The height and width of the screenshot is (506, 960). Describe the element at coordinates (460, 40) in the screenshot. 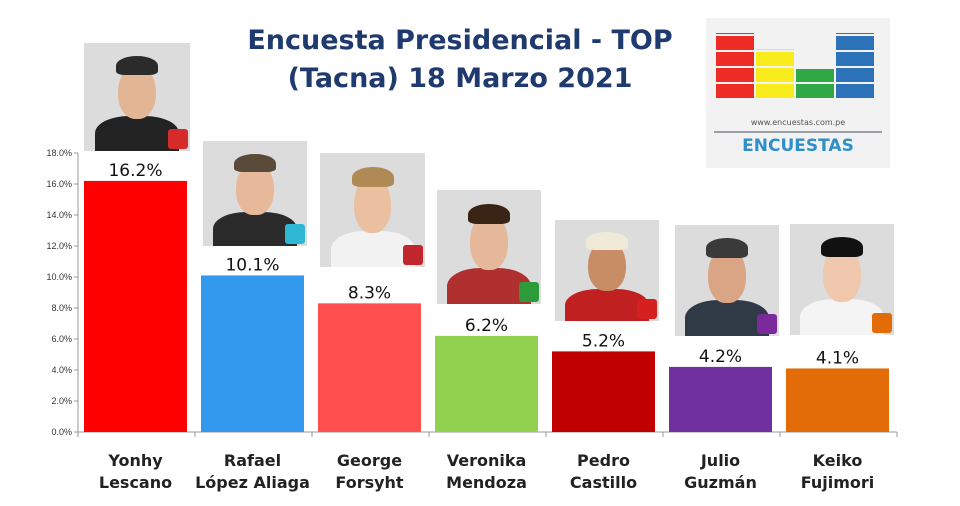

I see `chart-title-line-1: Encuesta Presidencial - TOP` at that location.